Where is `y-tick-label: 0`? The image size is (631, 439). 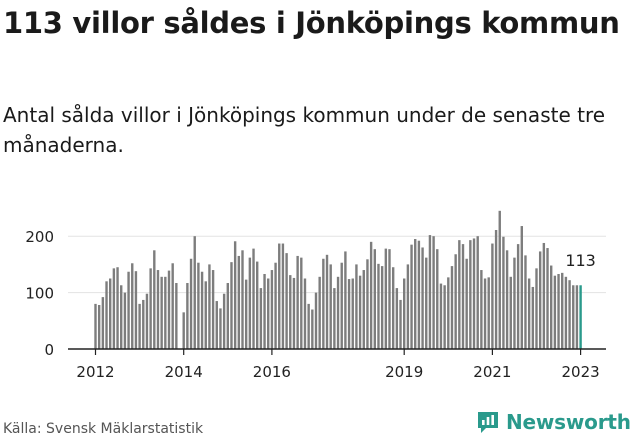 y-tick-label: 0 is located at coordinates (49, 350).